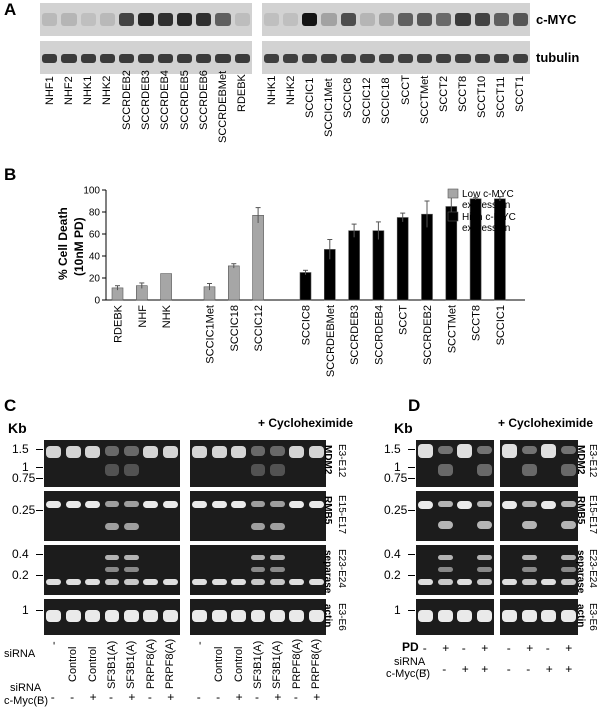 The height and width of the screenshot is (710, 600). I want to click on gene-label: separase, so click(580, 572).